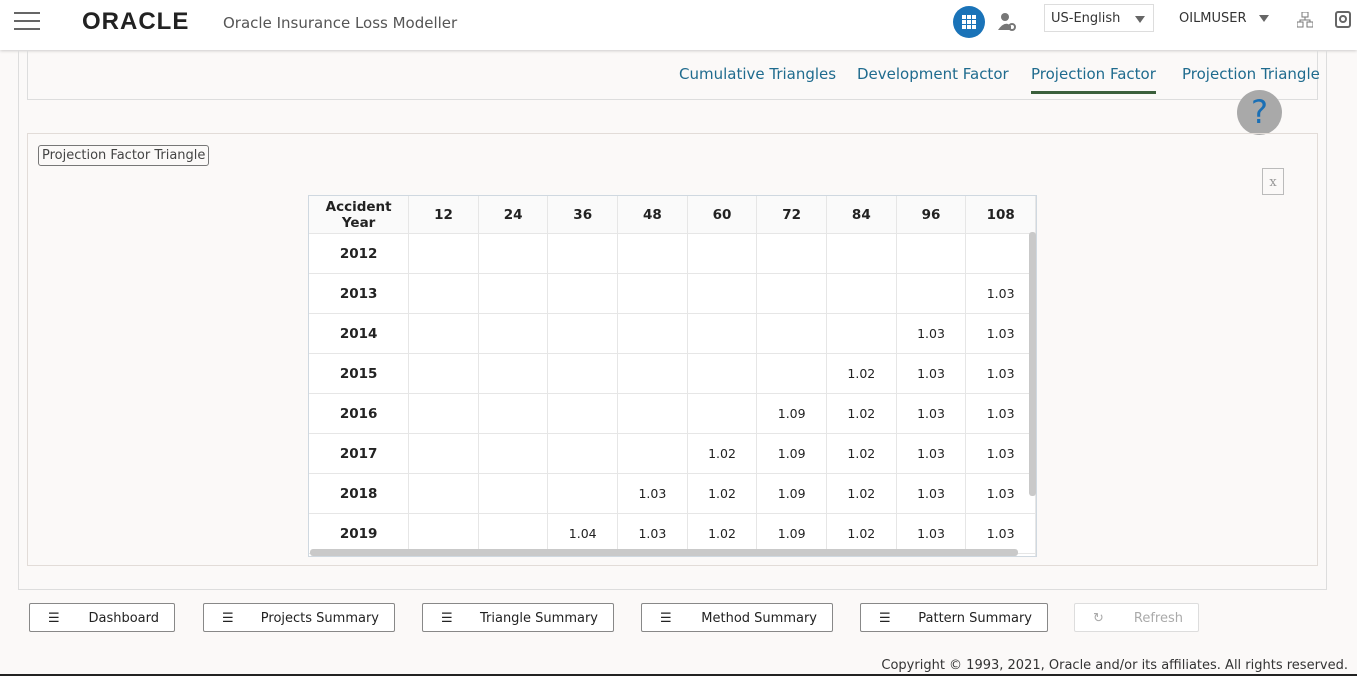  What do you see at coordinates (969, 22) in the screenshot?
I see `apps-icon` at bounding box center [969, 22].